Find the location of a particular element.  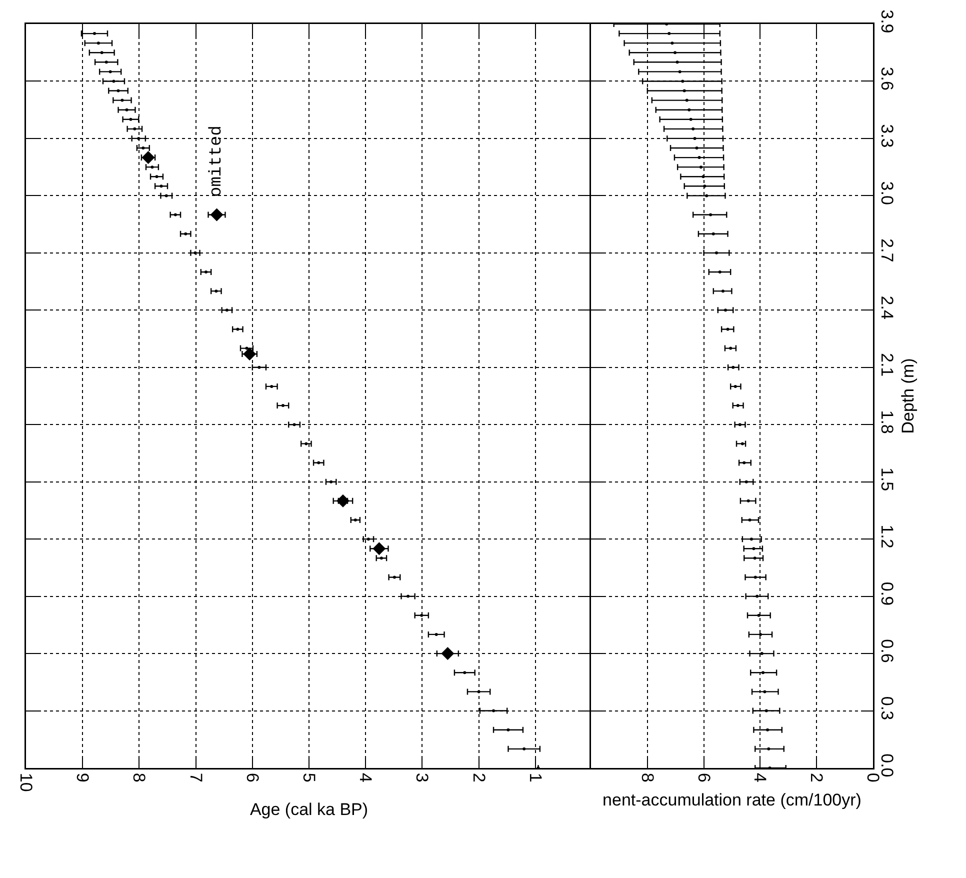

y-tick-label: 2.7 is located at coordinates (886, 250).